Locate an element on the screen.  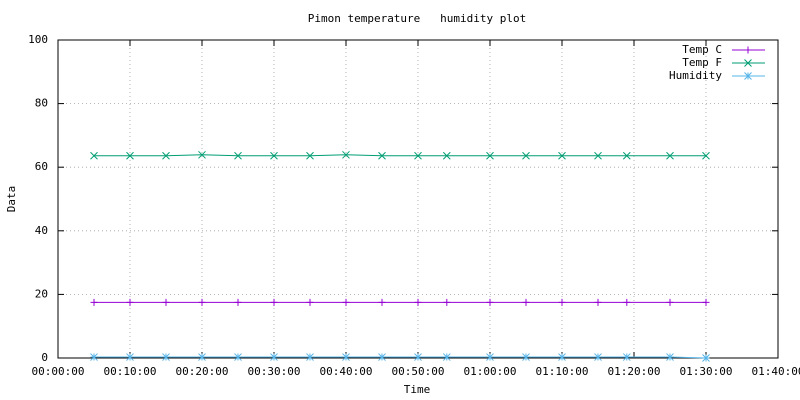
y-tick-label: 60 is located at coordinates (41, 166).